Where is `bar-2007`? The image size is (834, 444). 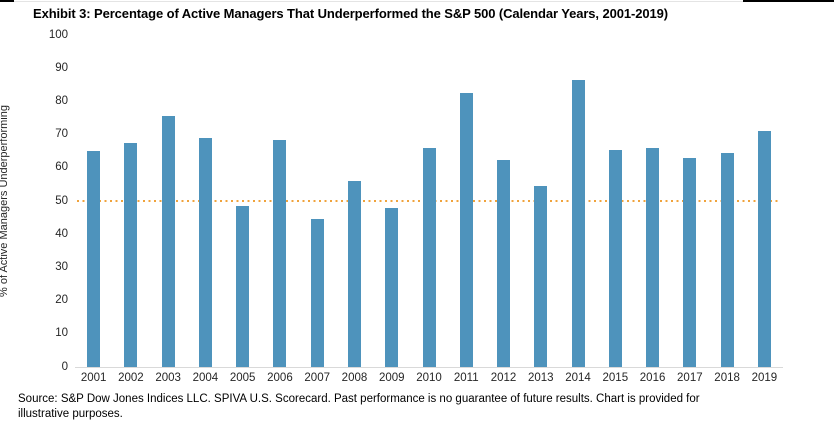
bar-2007 is located at coordinates (317, 293).